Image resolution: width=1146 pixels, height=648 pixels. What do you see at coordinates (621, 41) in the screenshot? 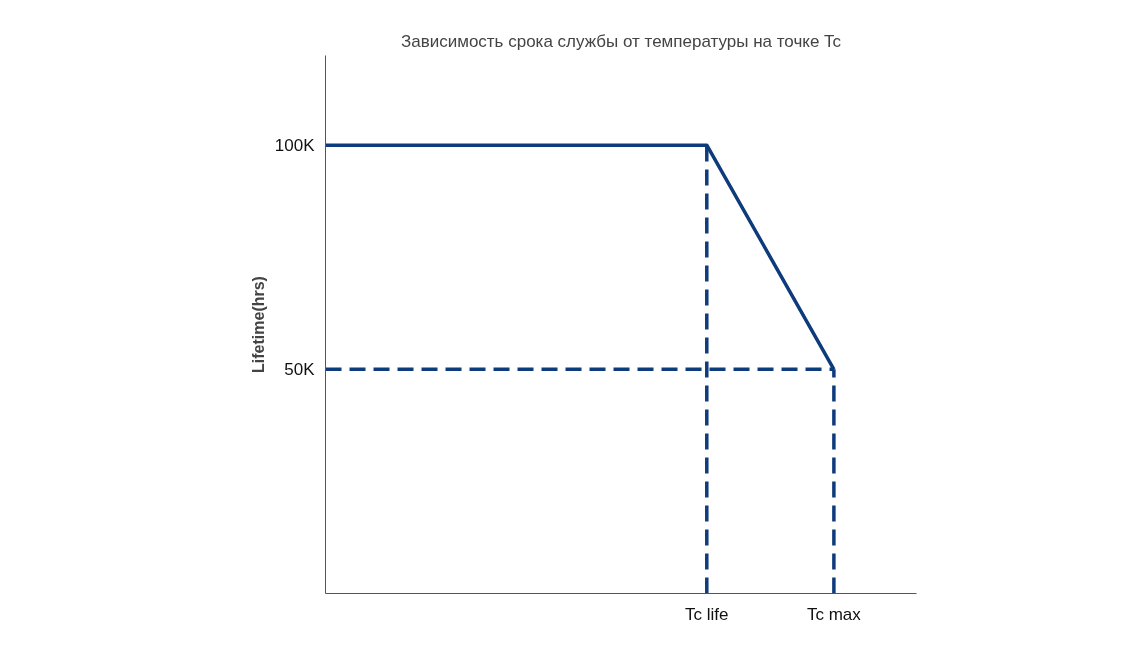
I see `chart-title: Зависимость срока службы от температуры на точке Tc` at bounding box center [621, 41].